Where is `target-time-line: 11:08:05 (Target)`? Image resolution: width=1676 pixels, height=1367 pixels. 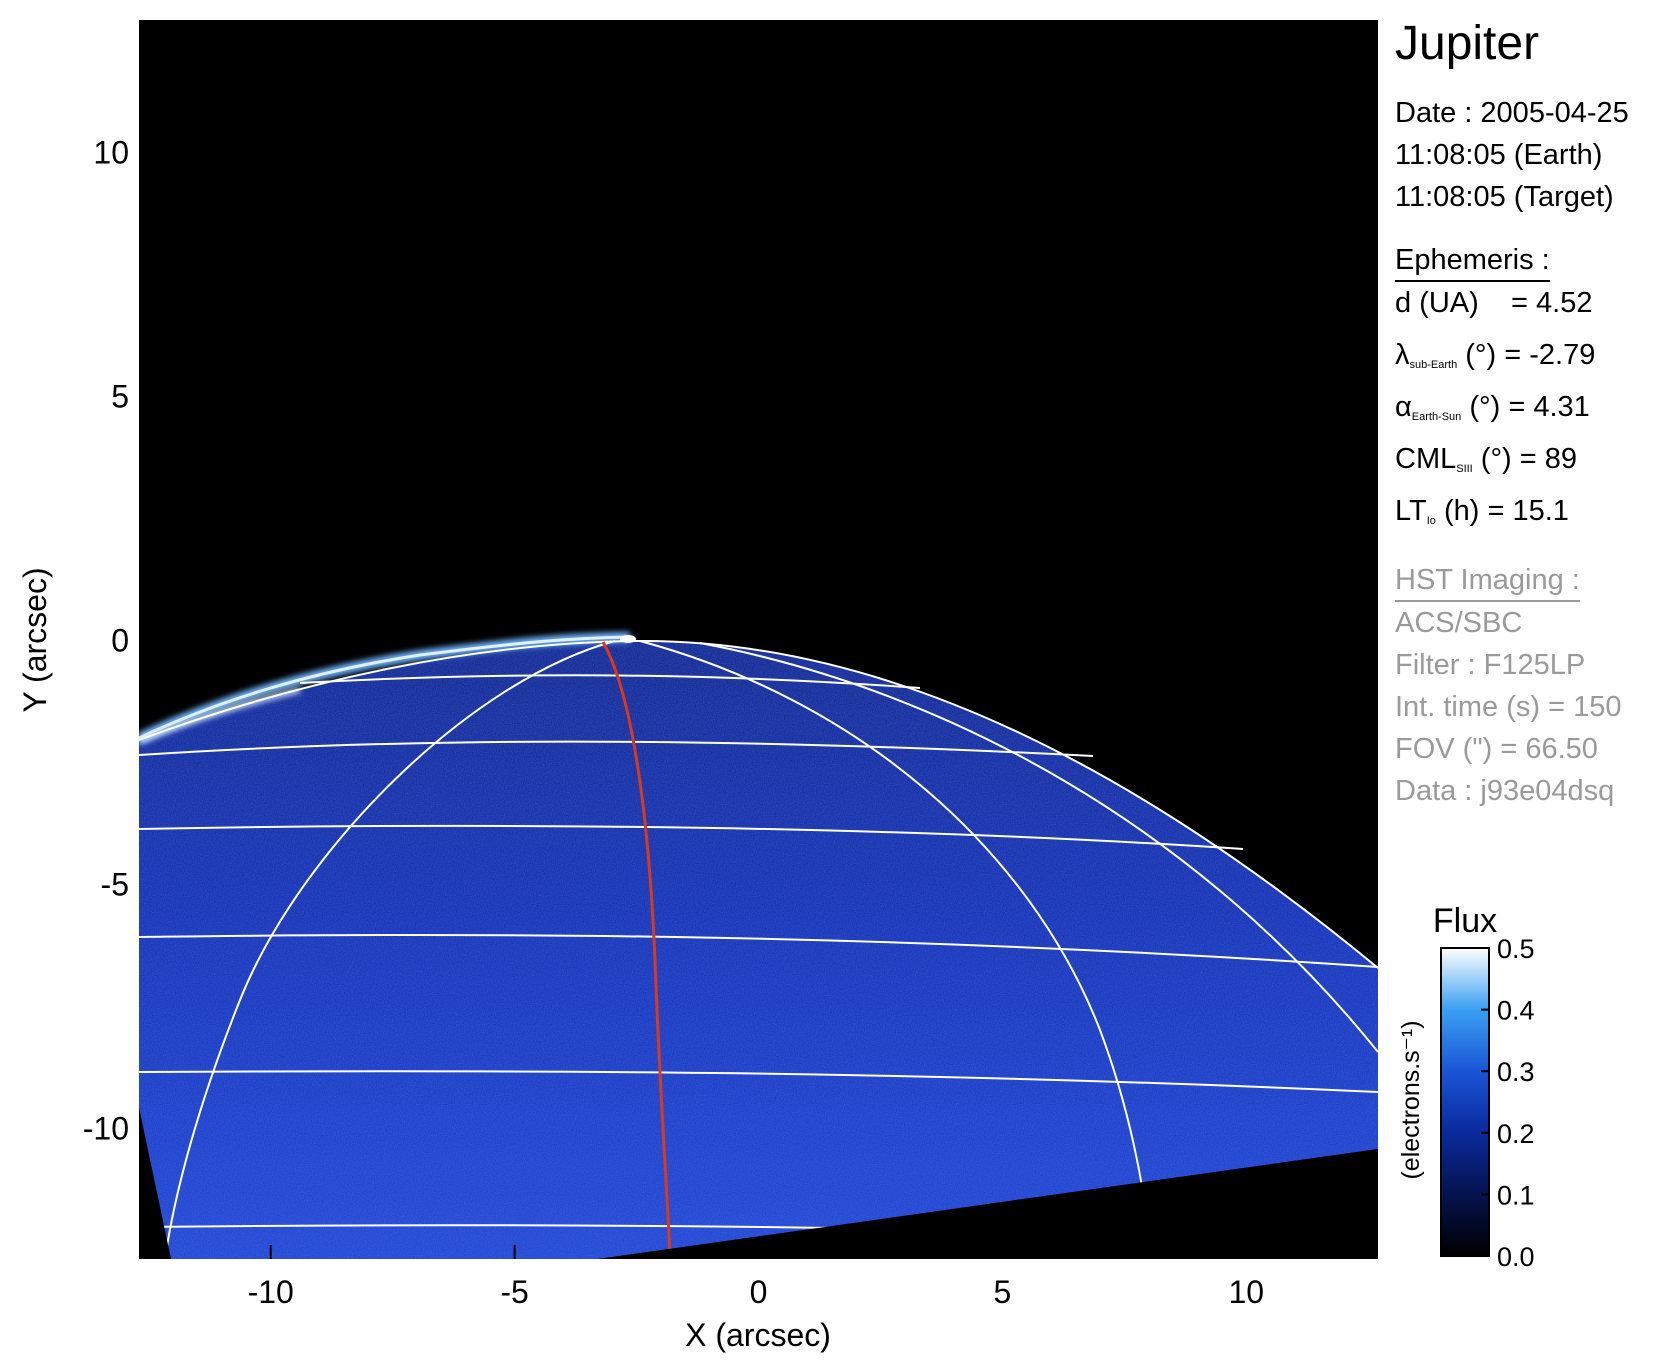 target-time-line: 11:08:05 (Target) is located at coordinates (1504, 197).